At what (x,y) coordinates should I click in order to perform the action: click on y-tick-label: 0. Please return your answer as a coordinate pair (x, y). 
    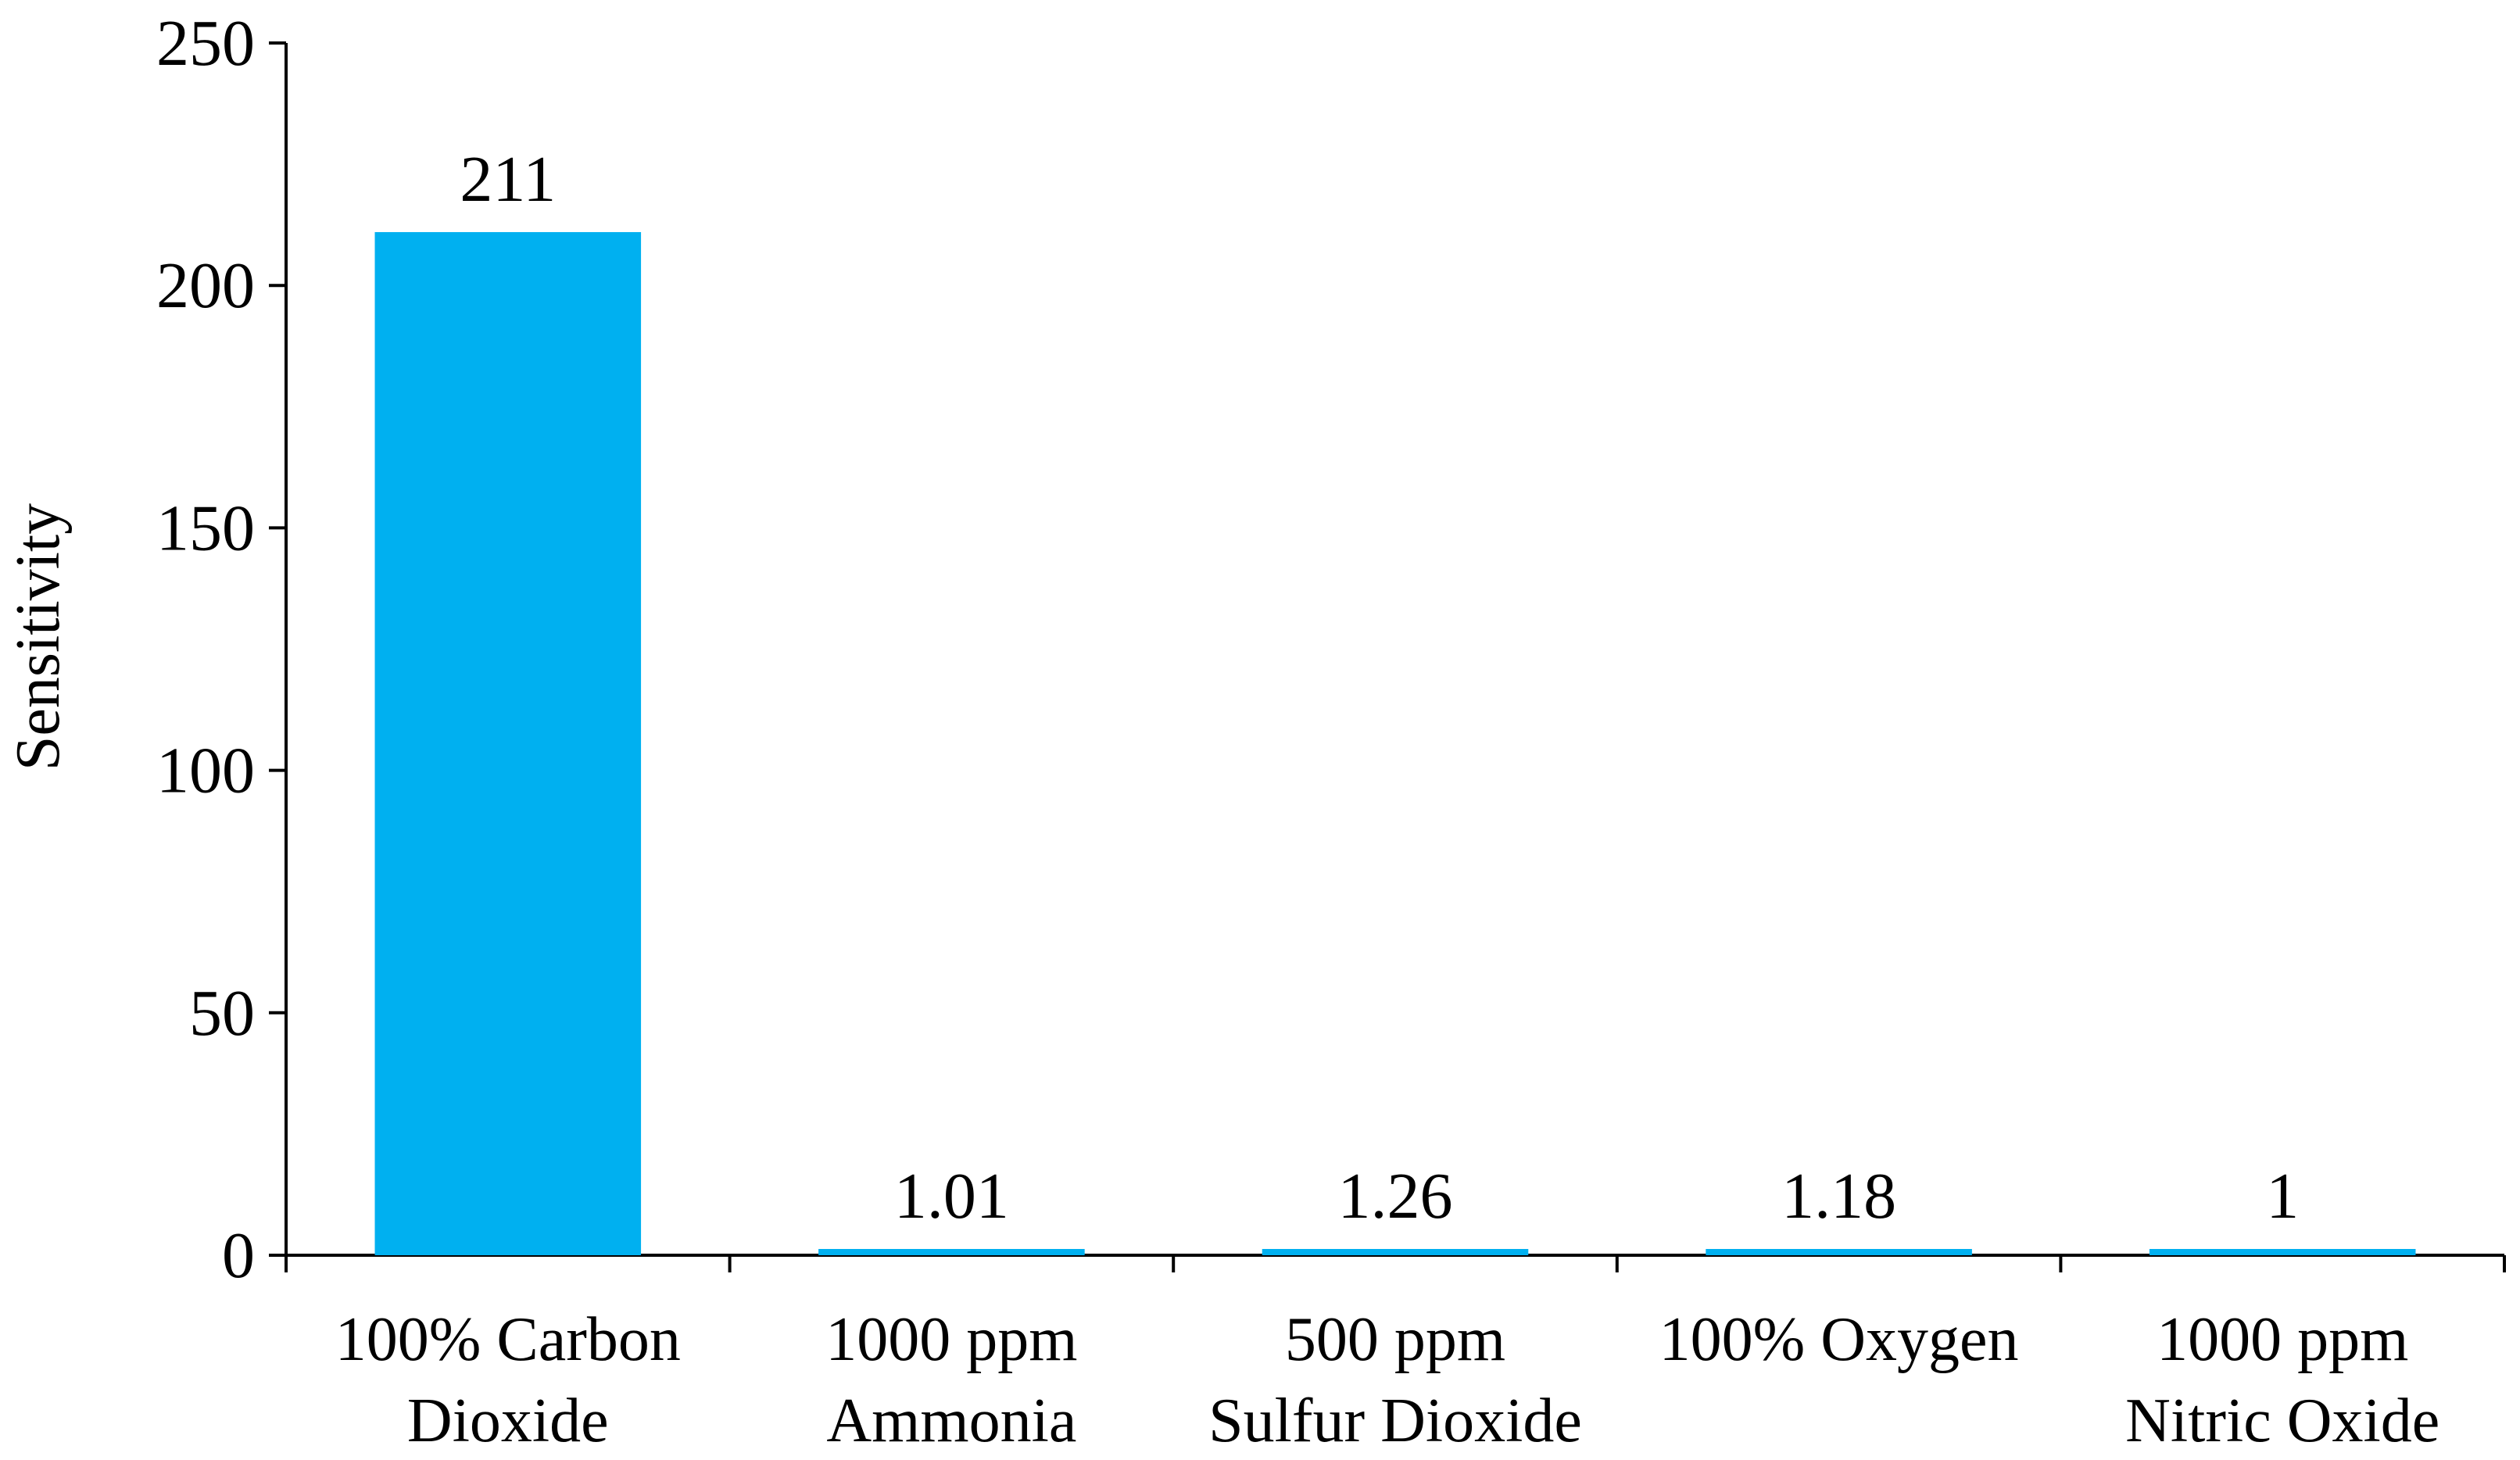
    Looking at the image, I should click on (238, 1255).